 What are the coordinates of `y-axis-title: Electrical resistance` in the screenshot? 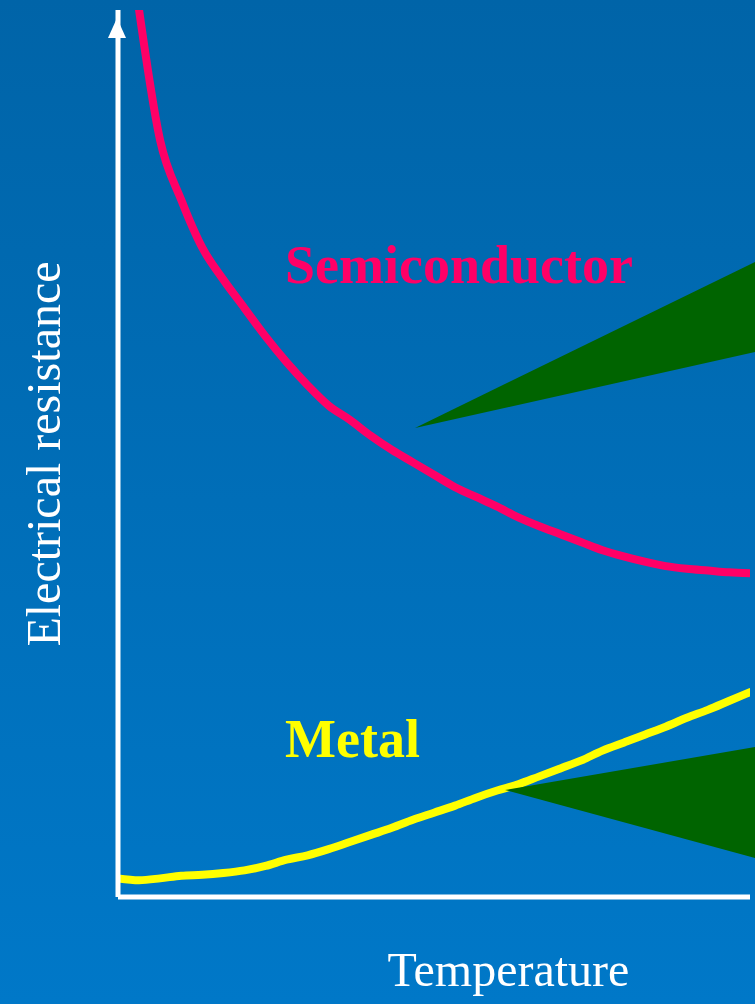 It's located at (43, 454).